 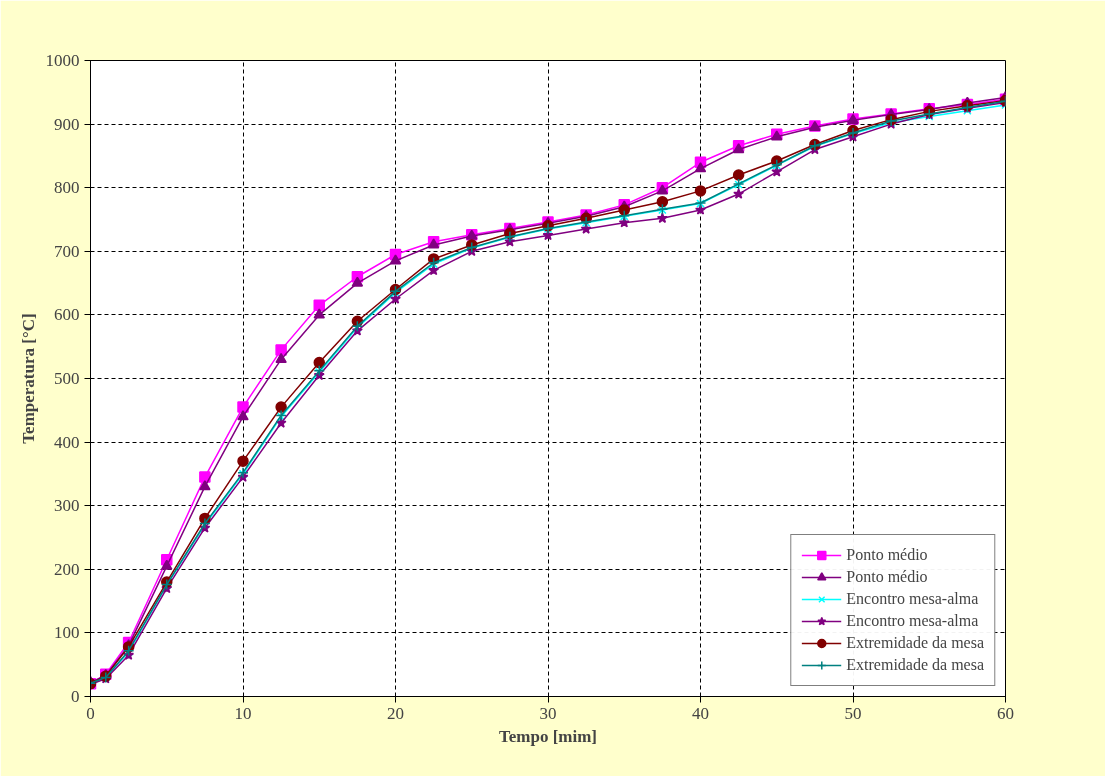 I want to click on y-tick-label: 300, so click(x=67, y=506).